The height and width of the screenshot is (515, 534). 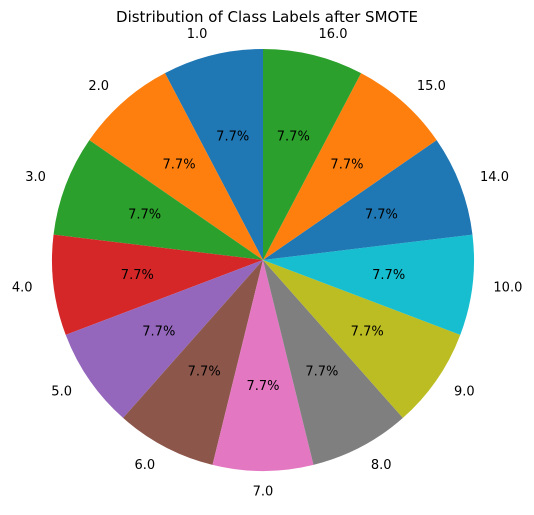 What do you see at coordinates (35, 177) in the screenshot?
I see `slice-label: 3.0` at bounding box center [35, 177].